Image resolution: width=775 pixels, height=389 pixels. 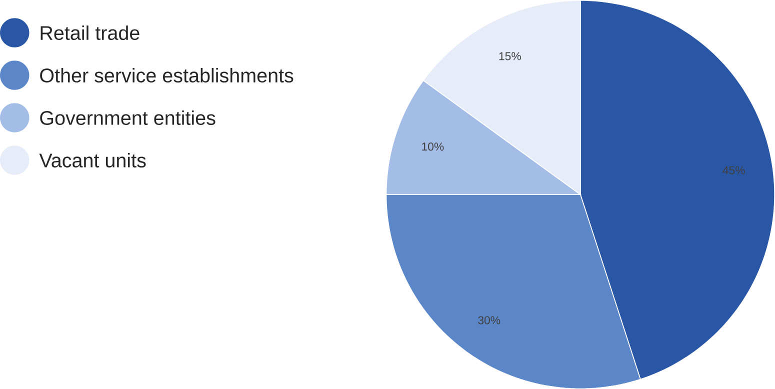 I want to click on legend-label: Government entities, so click(x=128, y=117).